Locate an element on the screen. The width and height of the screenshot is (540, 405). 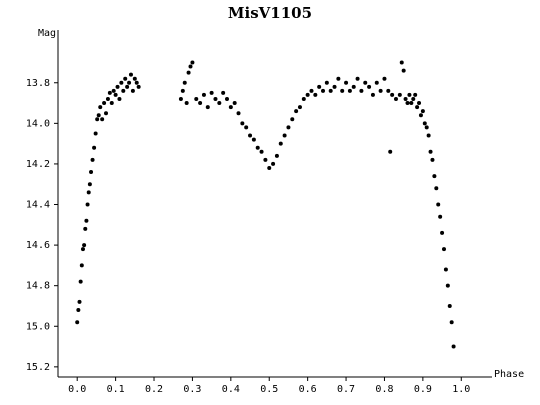
y-tick-label: 14.2 is located at coordinates (38, 164).